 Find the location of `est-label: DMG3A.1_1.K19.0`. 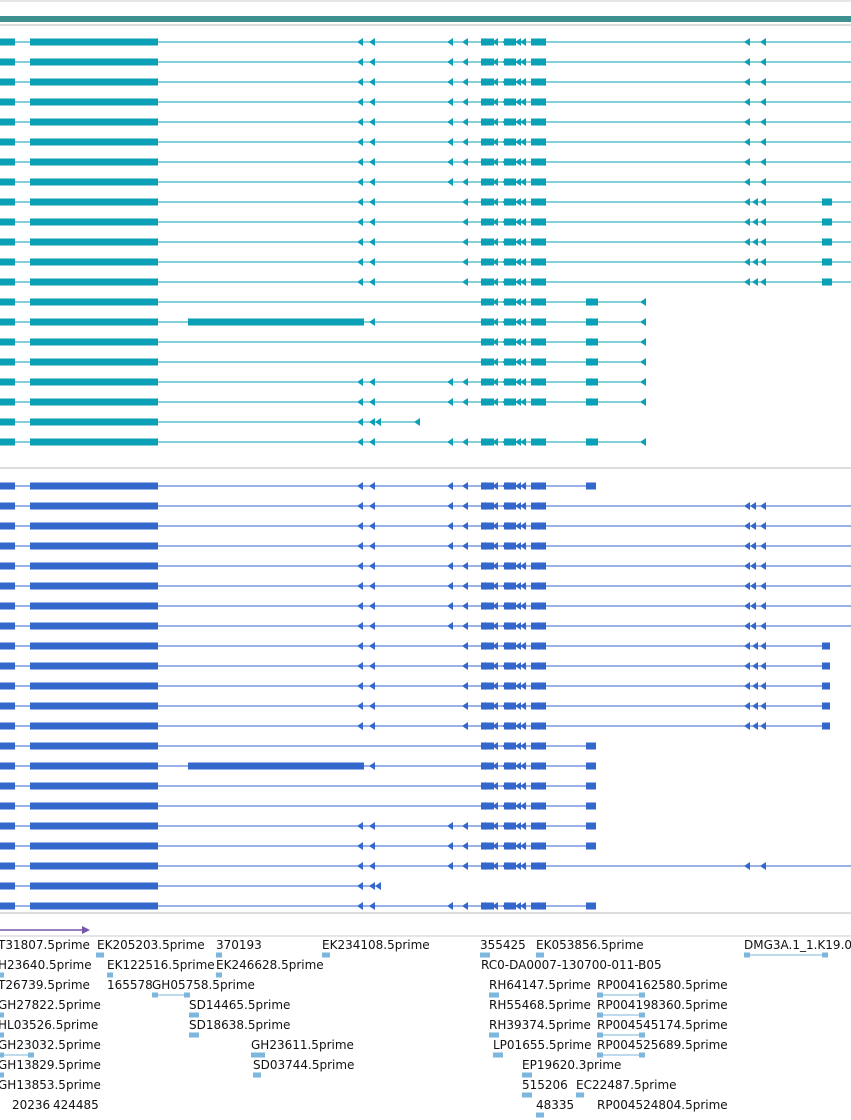

est-label: DMG3A.1_1.K19.0 is located at coordinates (797, 945).